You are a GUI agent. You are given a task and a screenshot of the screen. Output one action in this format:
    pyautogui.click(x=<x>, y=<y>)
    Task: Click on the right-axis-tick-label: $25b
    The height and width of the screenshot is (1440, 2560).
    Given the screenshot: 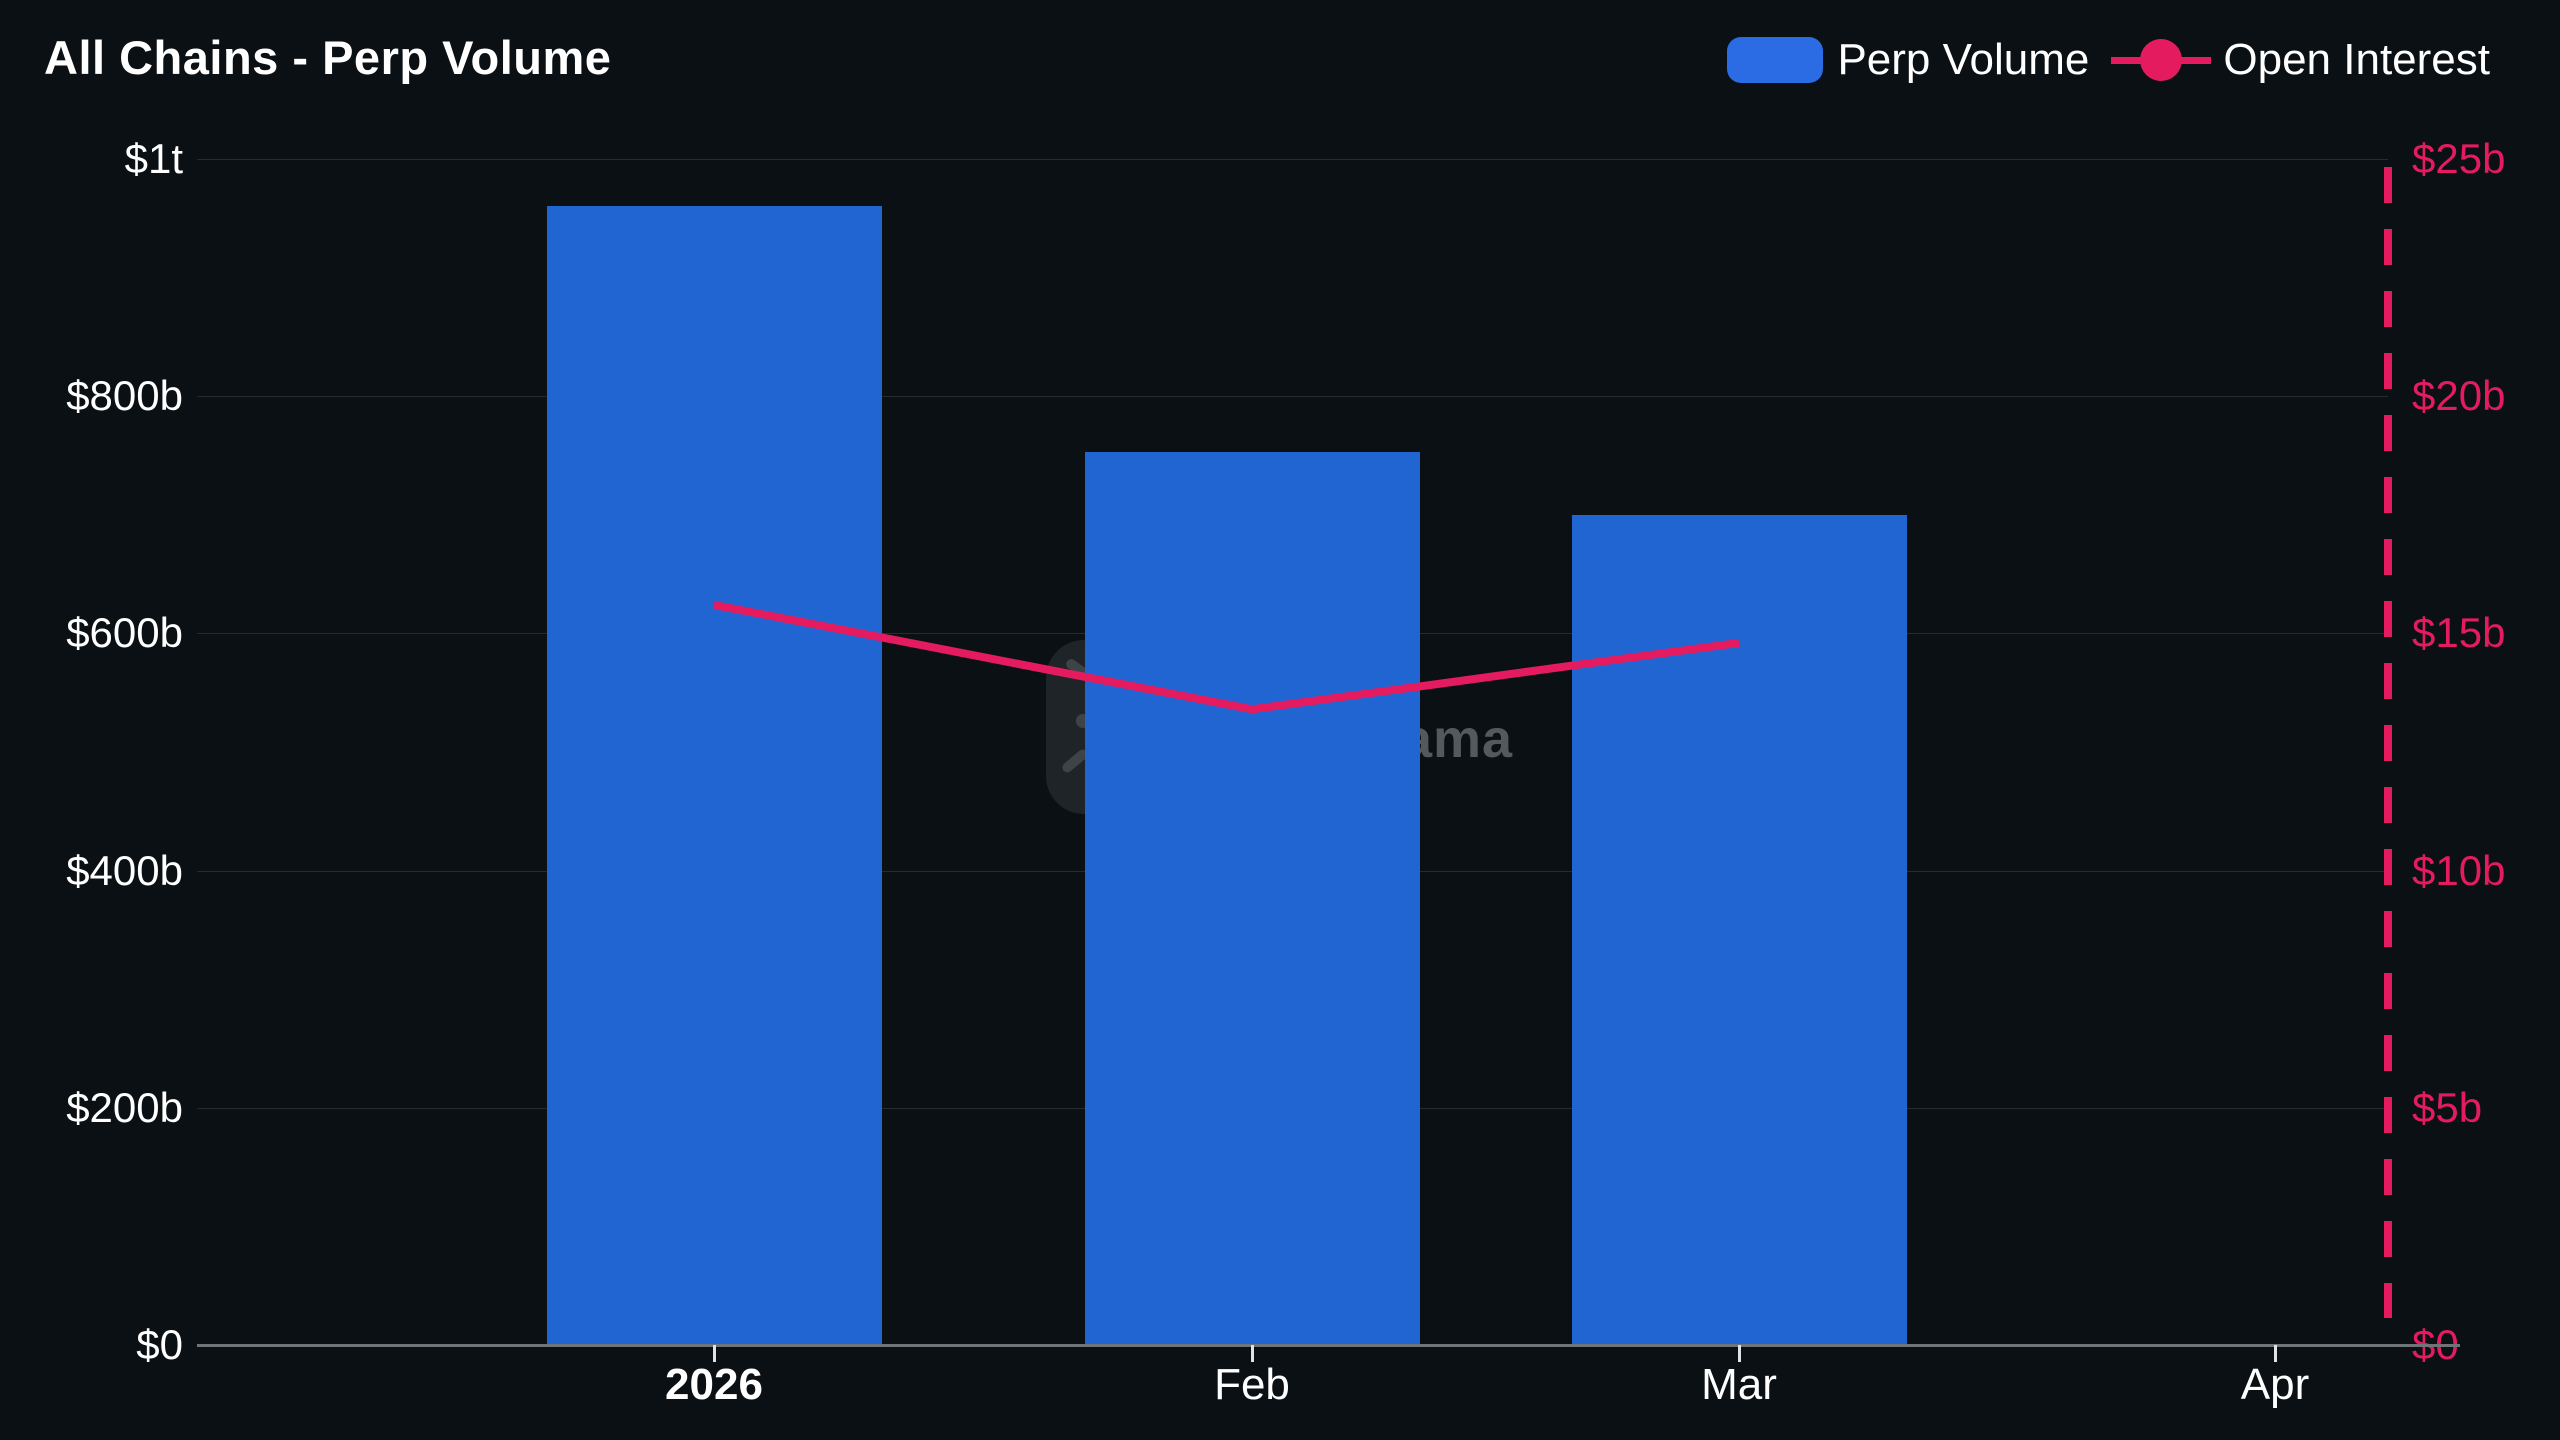 What is the action you would take?
    pyautogui.click(x=2459, y=158)
    